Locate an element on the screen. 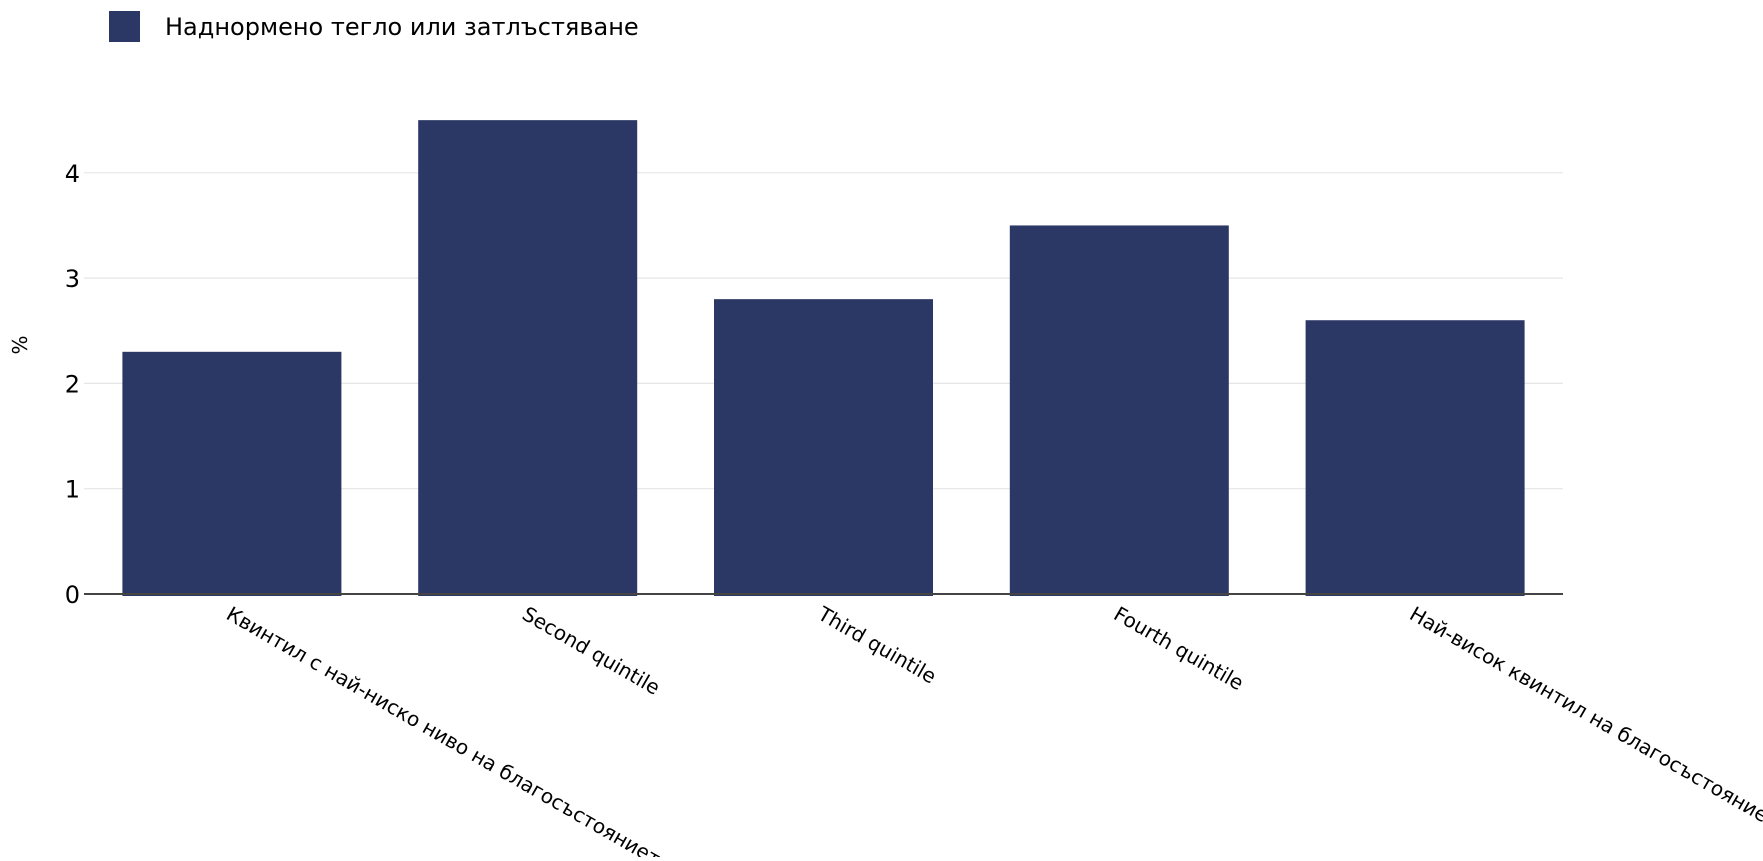  y-tick-label-1: 1 is located at coordinates (72, 490).